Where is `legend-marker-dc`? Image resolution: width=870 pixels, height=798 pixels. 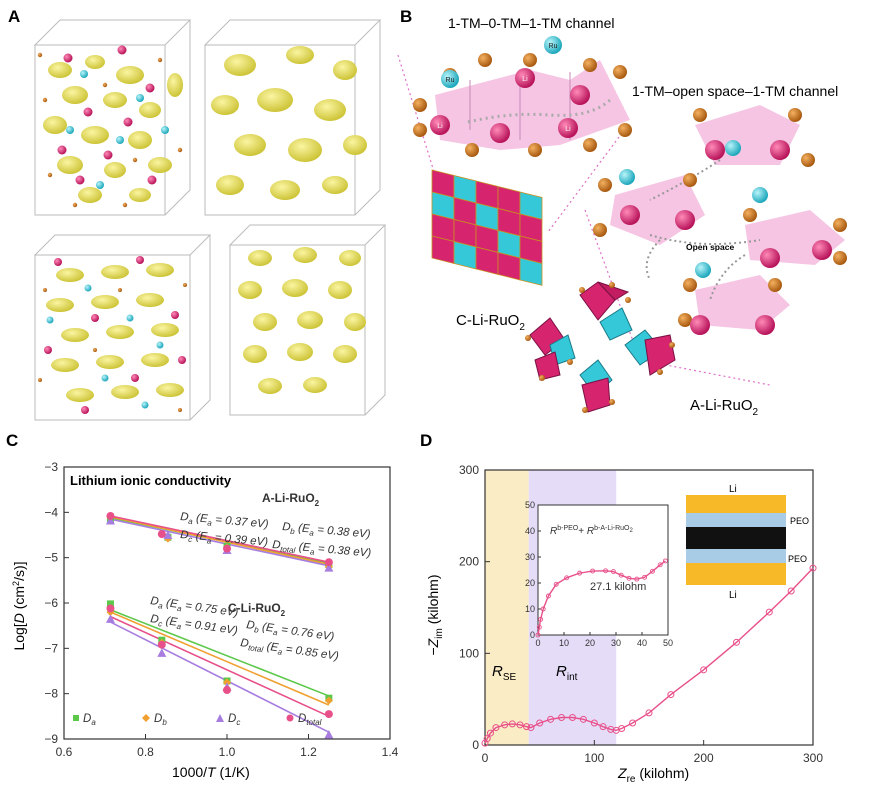 legend-marker-dc is located at coordinates (220, 718).